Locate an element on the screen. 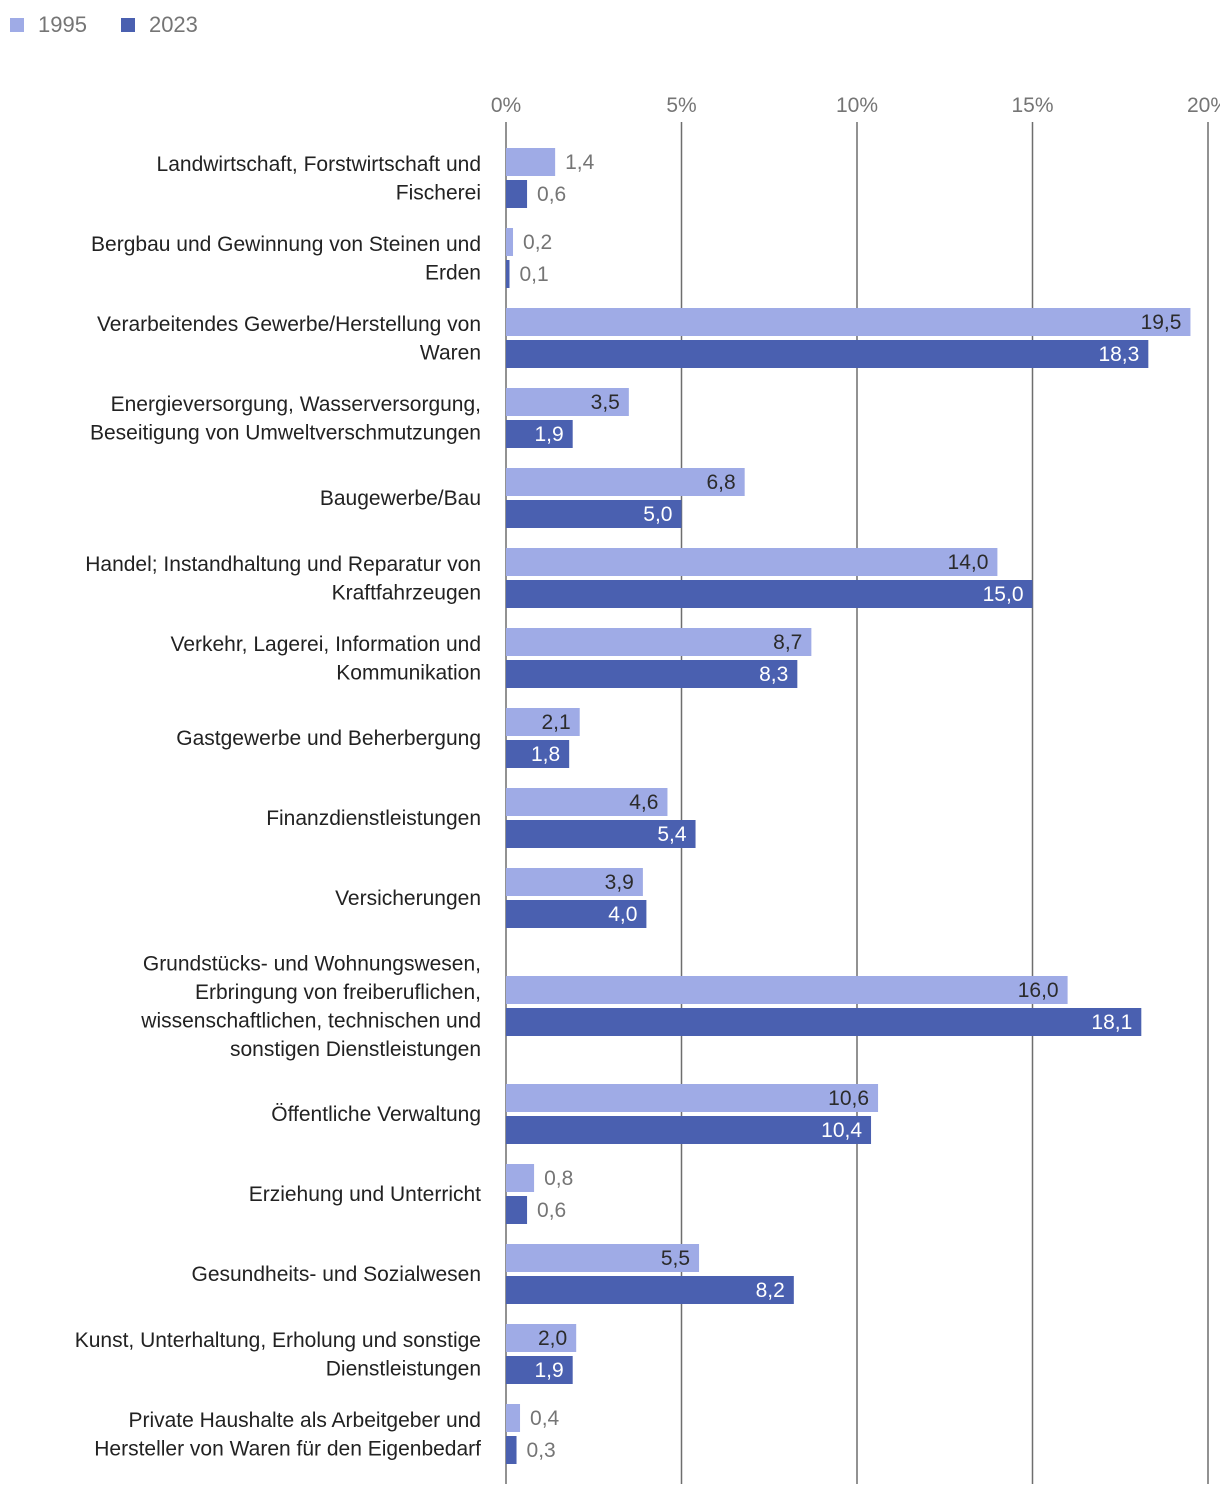 The image size is (1220, 1494). data-label-2023: 0,1 is located at coordinates (534, 274).